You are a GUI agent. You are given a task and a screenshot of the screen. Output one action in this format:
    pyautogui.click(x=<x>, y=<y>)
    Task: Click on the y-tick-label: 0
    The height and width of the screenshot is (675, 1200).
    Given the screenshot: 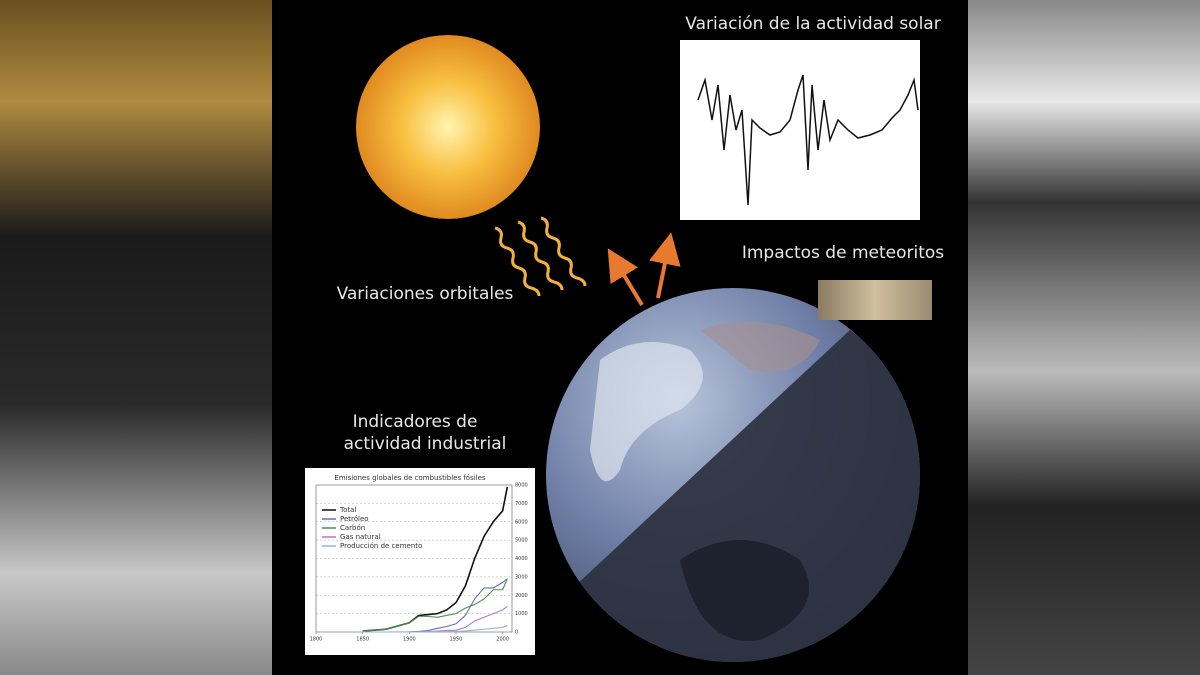 What is the action you would take?
    pyautogui.click(x=516, y=633)
    